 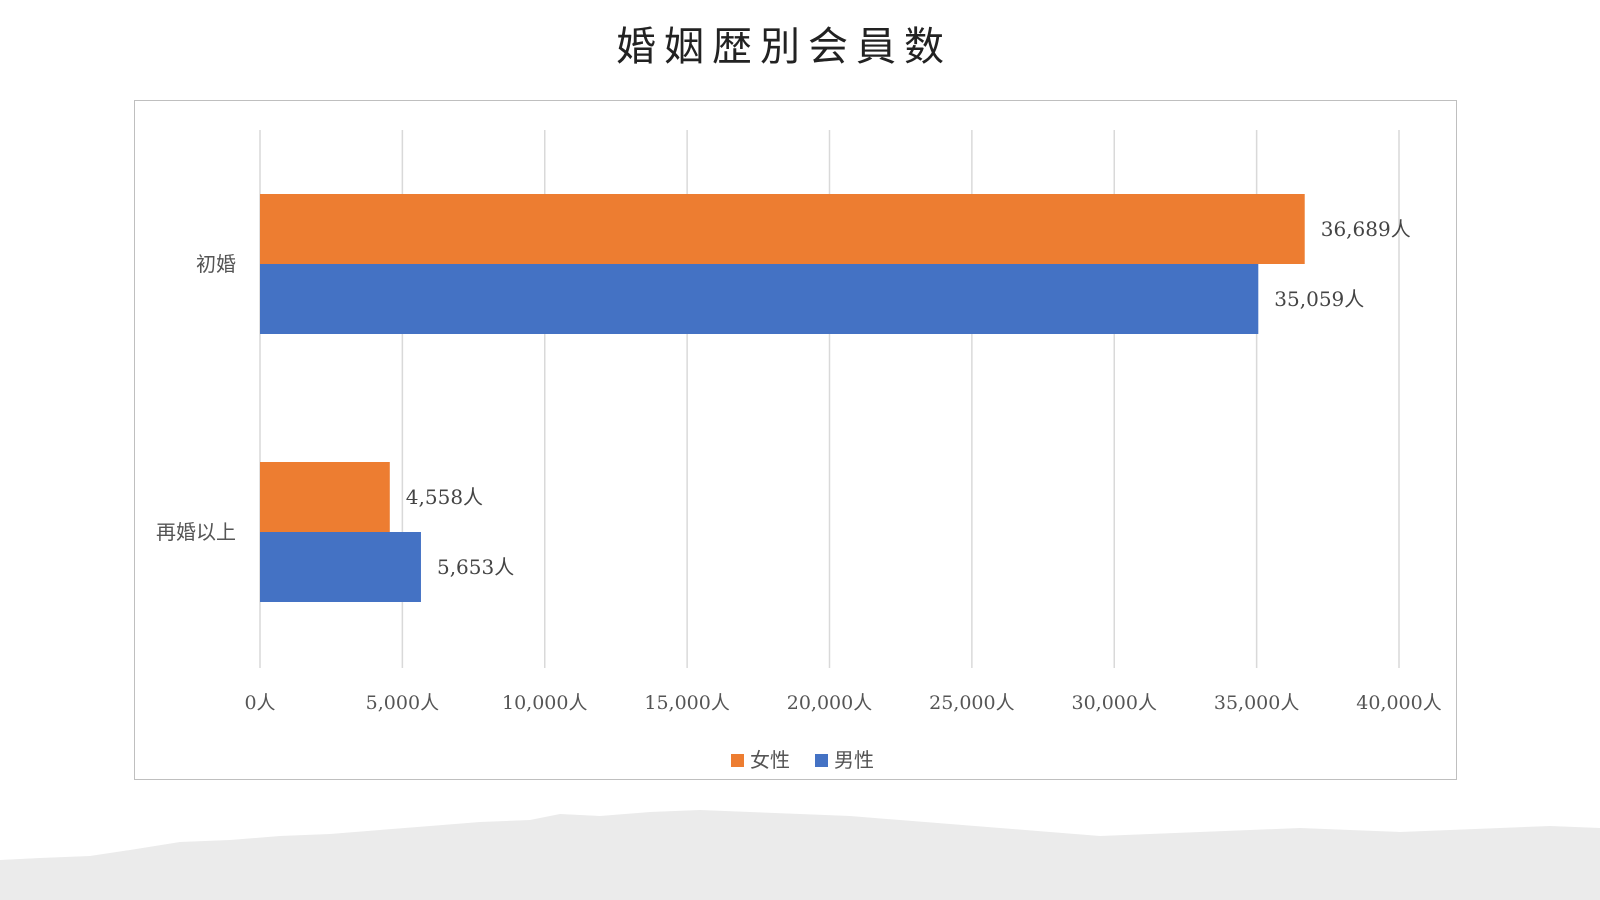 I want to click on x-tick-label: 35,000人, so click(x=1256, y=703).